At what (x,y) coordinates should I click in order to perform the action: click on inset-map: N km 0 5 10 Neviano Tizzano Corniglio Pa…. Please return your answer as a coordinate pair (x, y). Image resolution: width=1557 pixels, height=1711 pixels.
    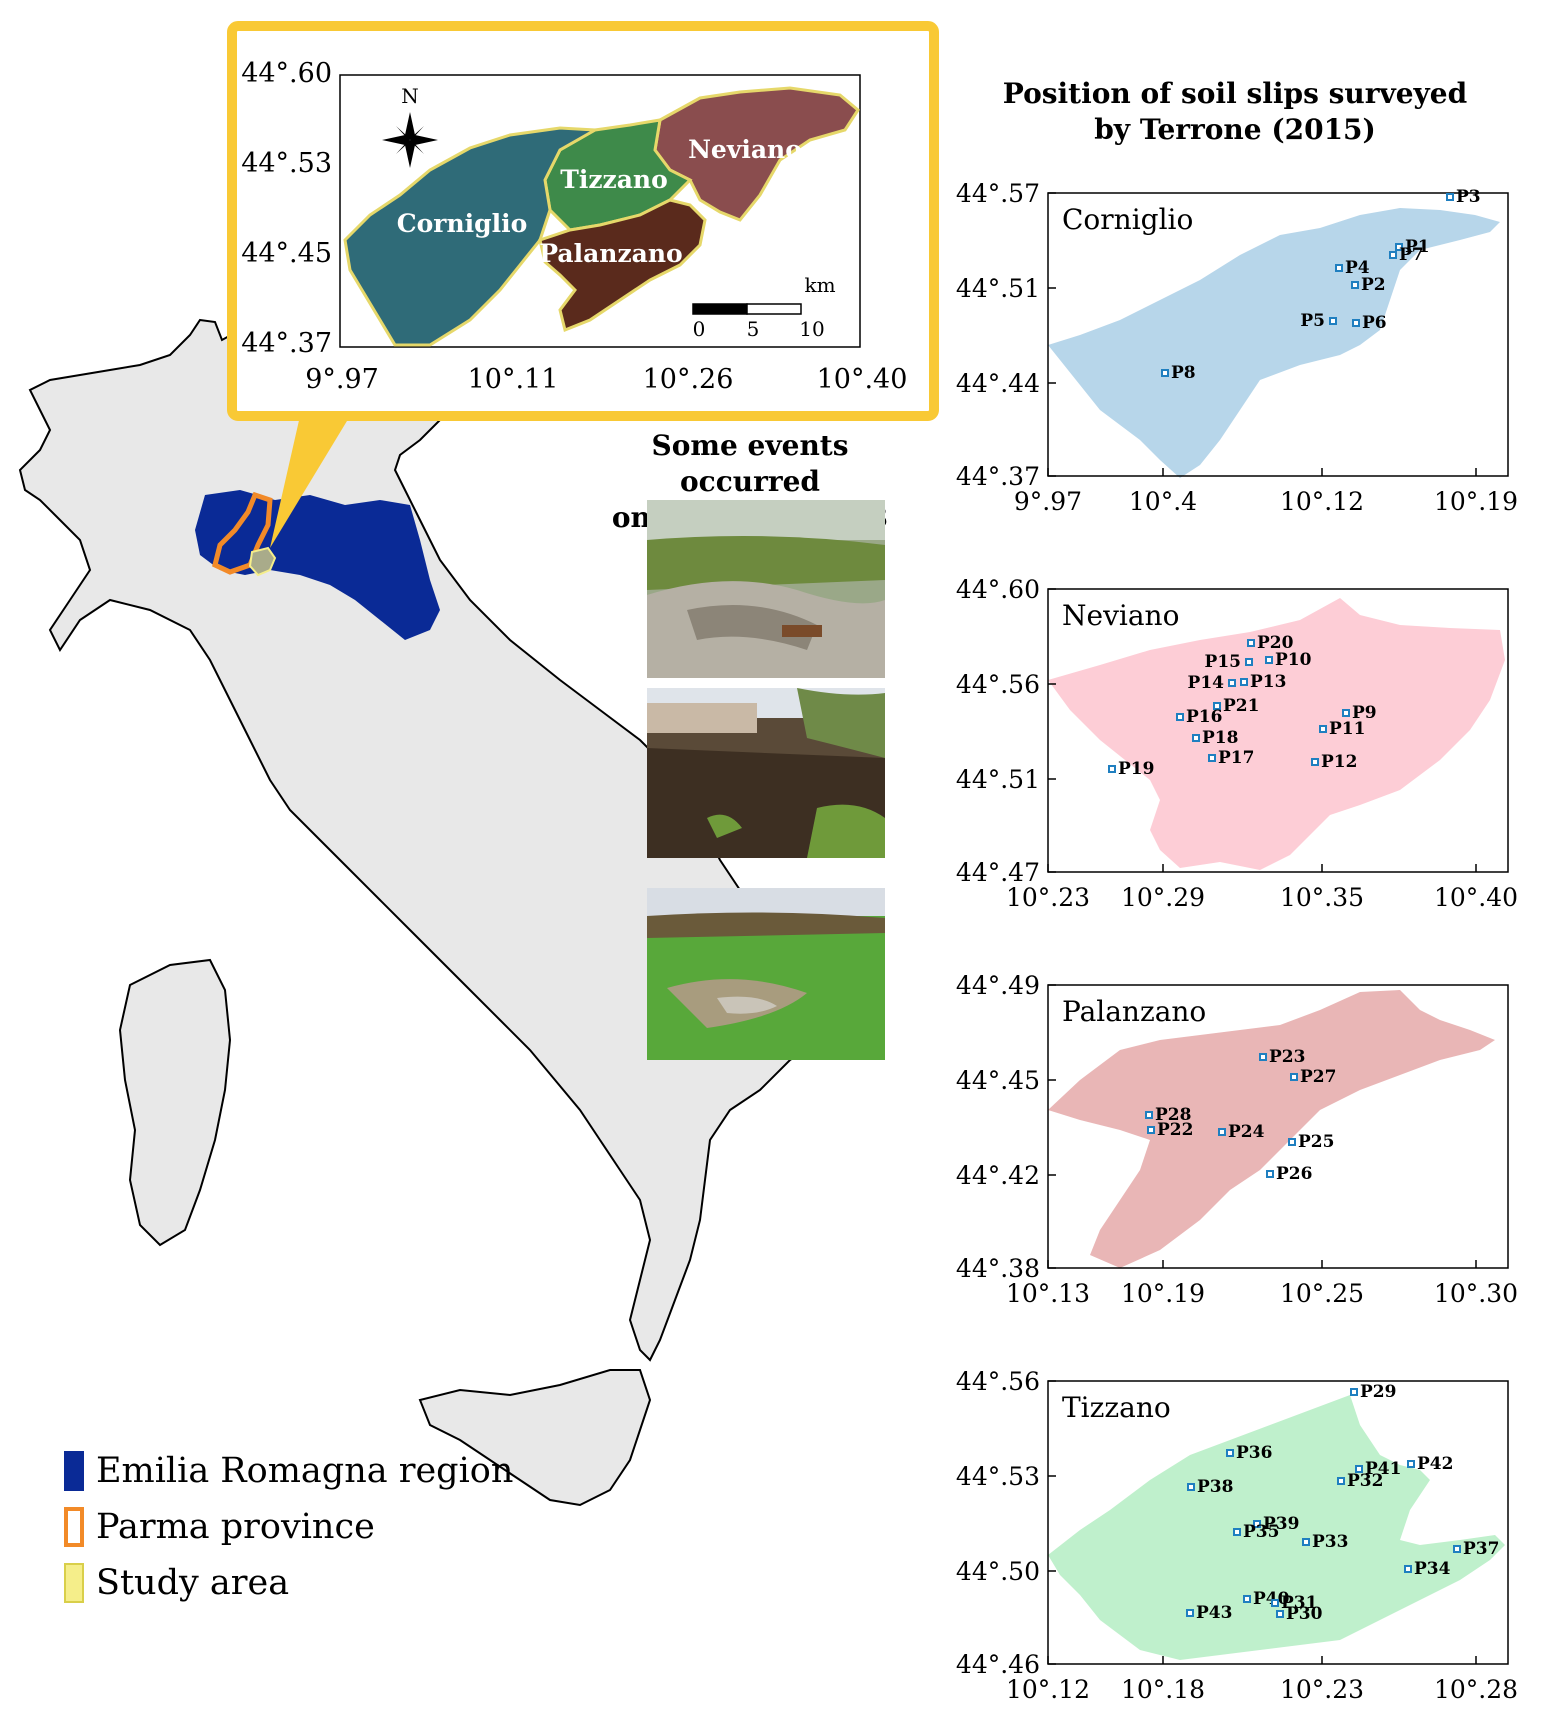
    Looking at the image, I should click on (583, 221).